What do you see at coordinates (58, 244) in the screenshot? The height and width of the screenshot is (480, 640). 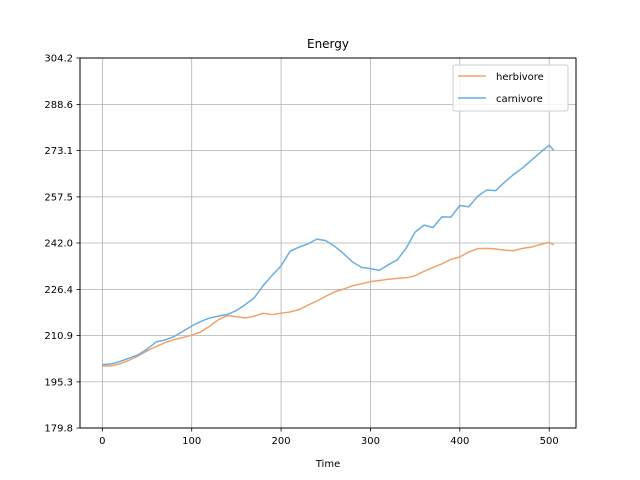 I see `y-tick-label: 242.0` at bounding box center [58, 244].